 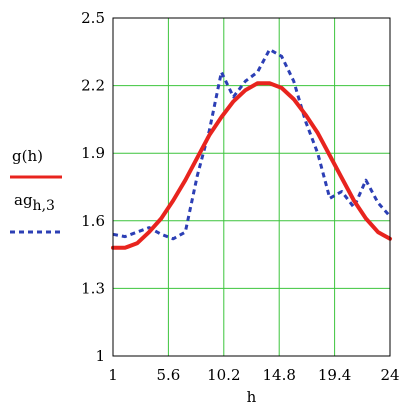 I want to click on legend: g(h) agh,3, so click(x=36, y=190).